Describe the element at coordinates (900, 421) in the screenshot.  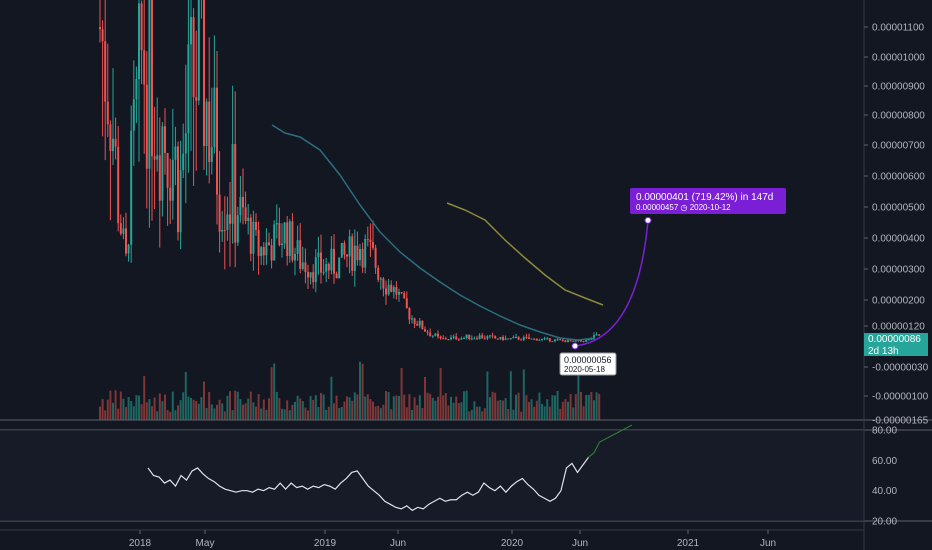
I see `price-tick-label: -0.00000165` at that location.